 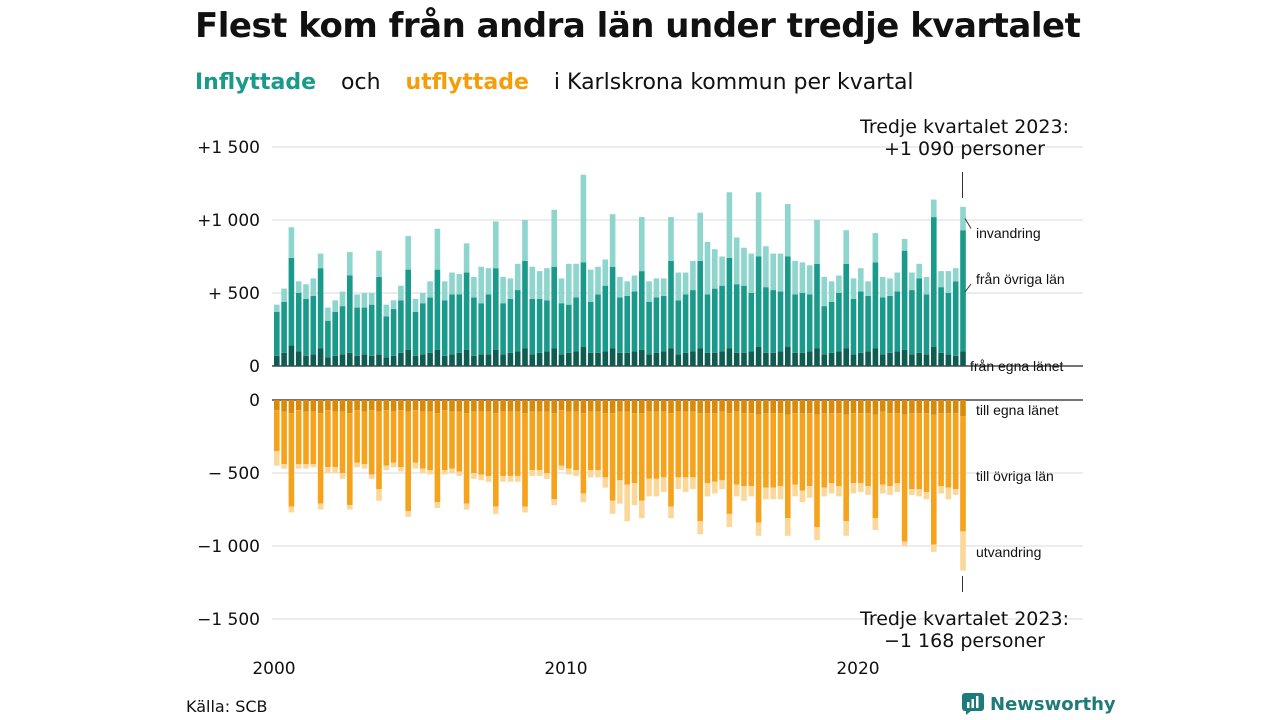 I want to click on upper-y-tick-label: +1 000, so click(x=228, y=221).